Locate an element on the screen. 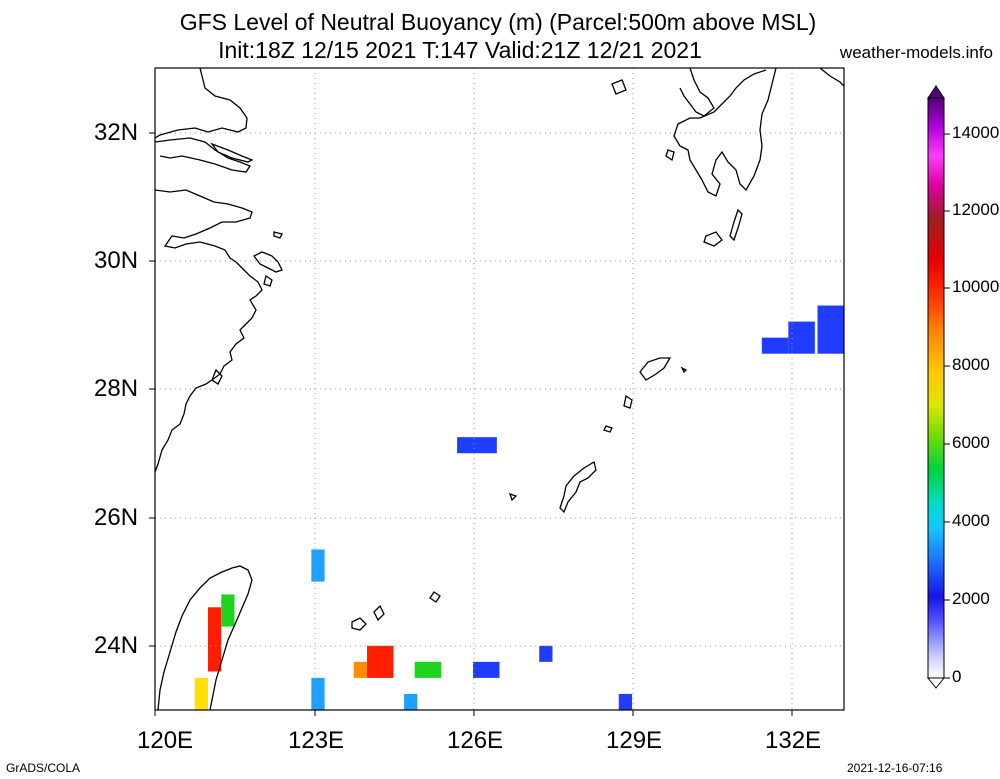  colorbar-label: 8000 is located at coordinates (971, 364).